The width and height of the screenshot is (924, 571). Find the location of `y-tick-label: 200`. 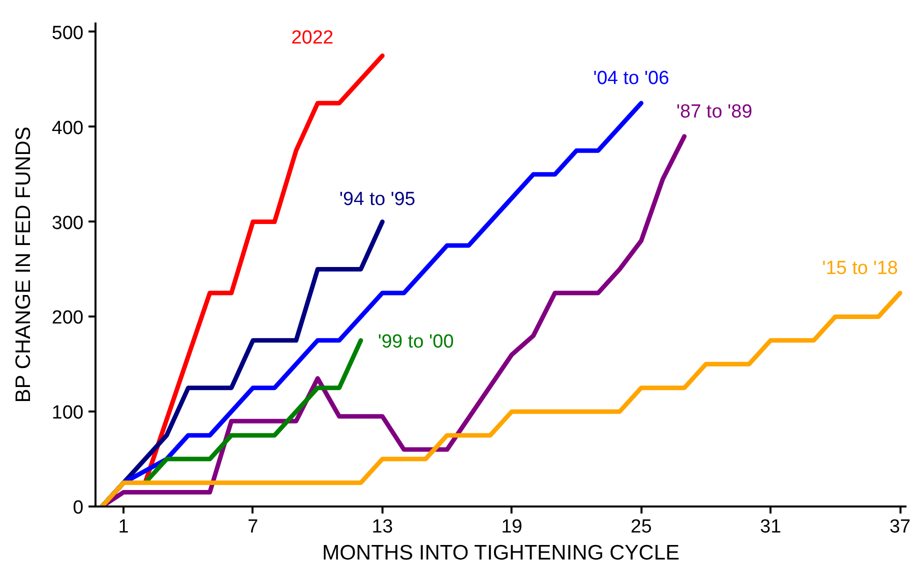

y-tick-label: 200 is located at coordinates (68, 318).